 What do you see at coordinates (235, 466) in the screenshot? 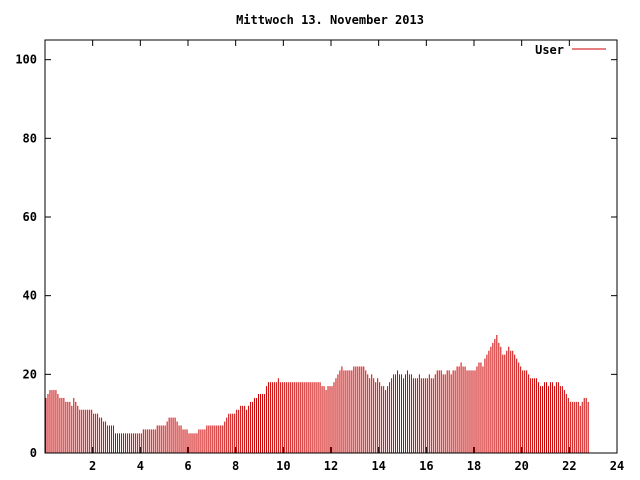
I see `x-tick-label: 8` at bounding box center [235, 466].